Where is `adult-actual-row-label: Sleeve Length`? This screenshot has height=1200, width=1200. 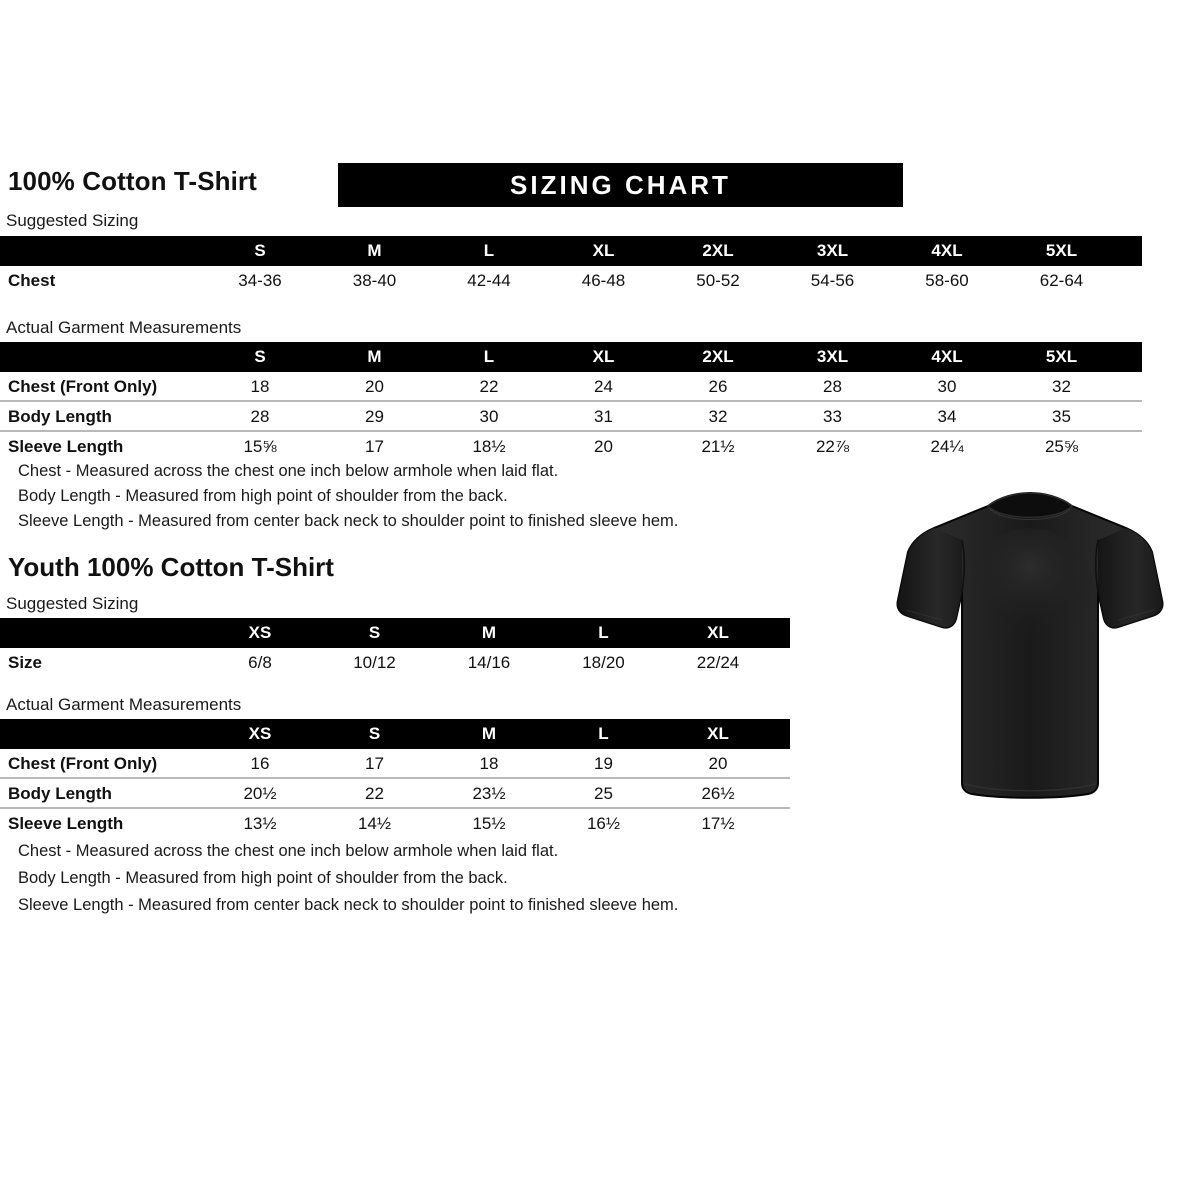 adult-actual-row-label: Sleeve Length is located at coordinates (66, 446).